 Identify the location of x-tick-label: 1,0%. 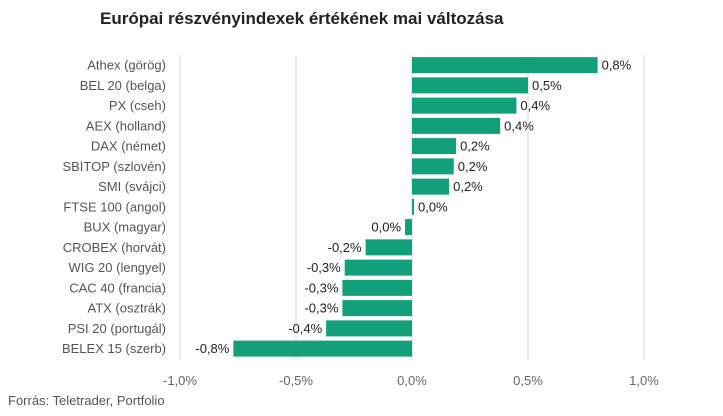
(644, 380).